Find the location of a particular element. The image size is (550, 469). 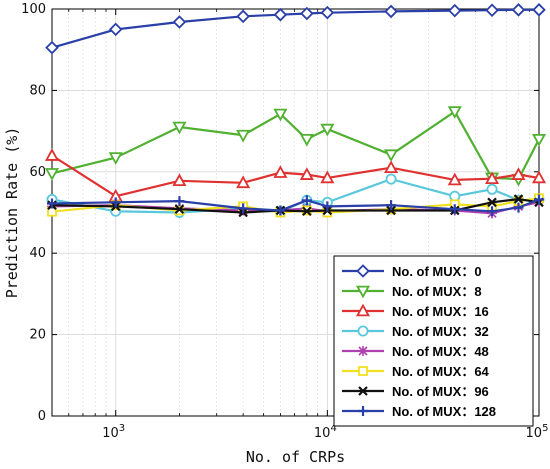

y-tick-label: 40 is located at coordinates (37, 253).